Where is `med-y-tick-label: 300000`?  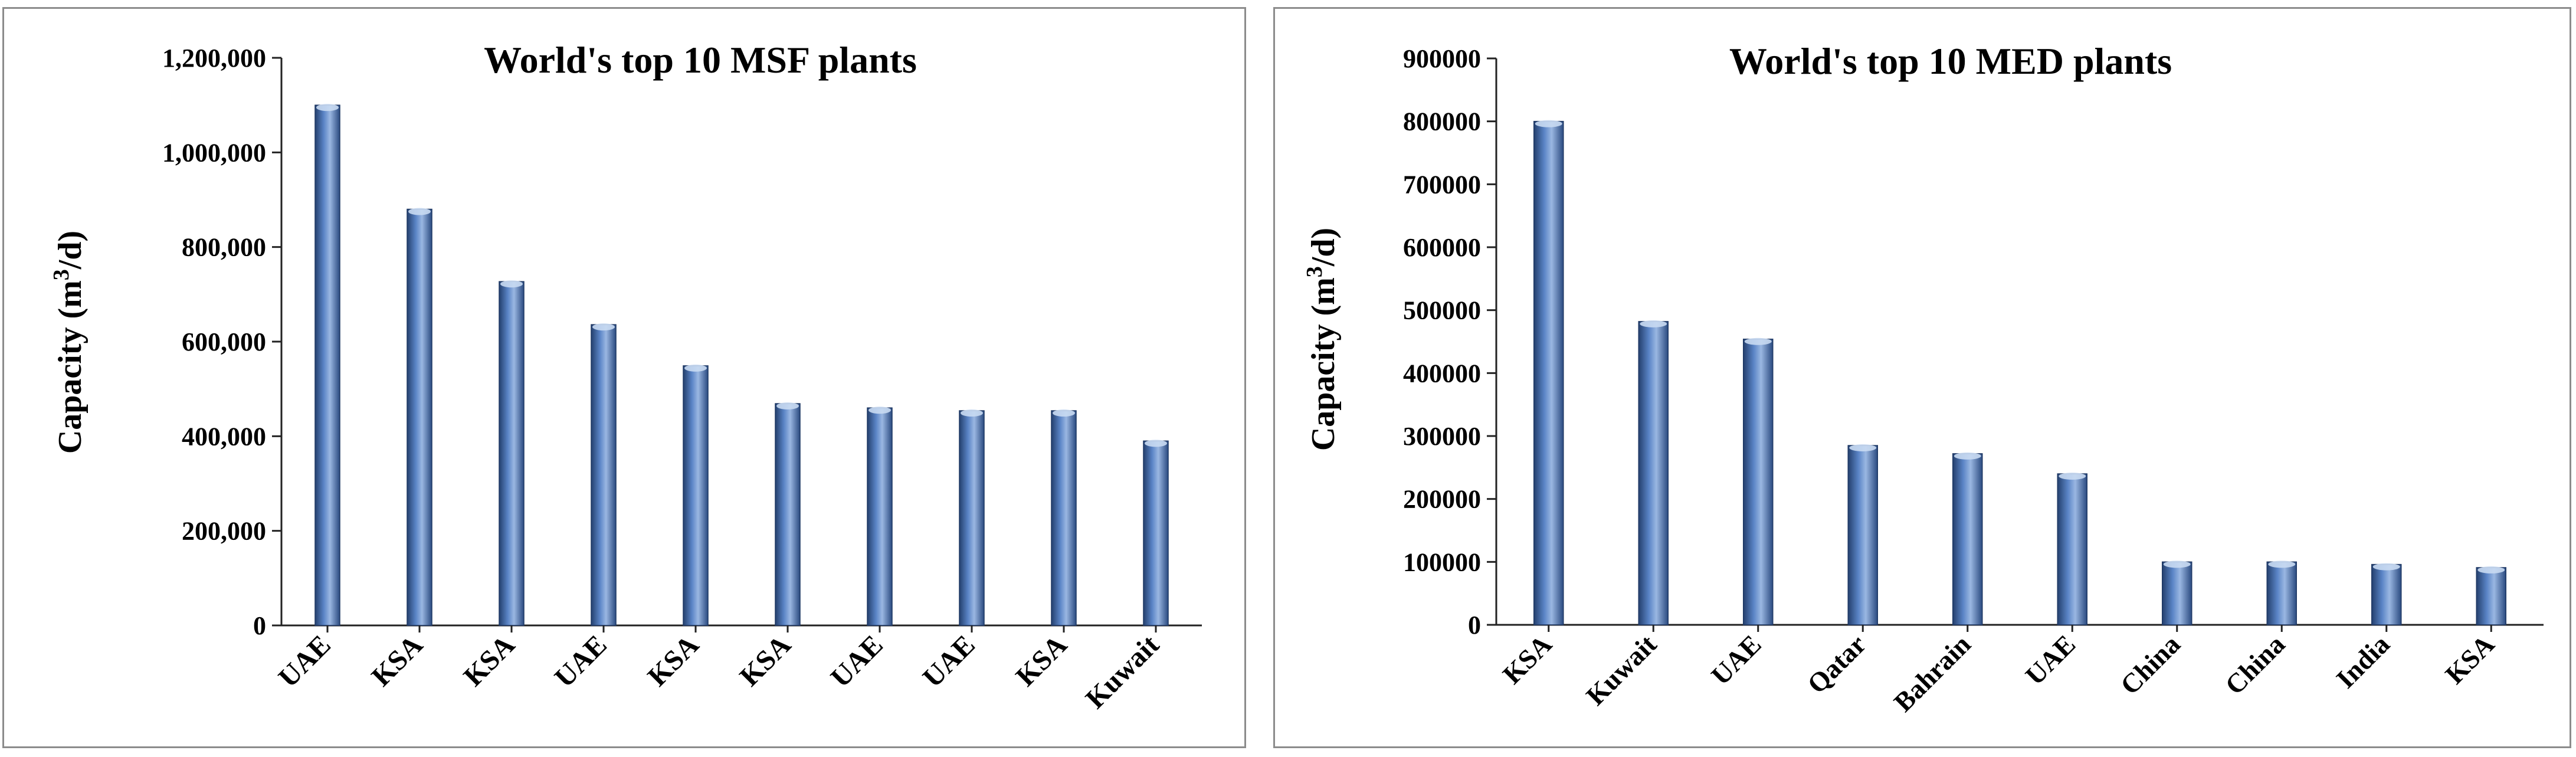
med-y-tick-label: 300000 is located at coordinates (1442, 436).